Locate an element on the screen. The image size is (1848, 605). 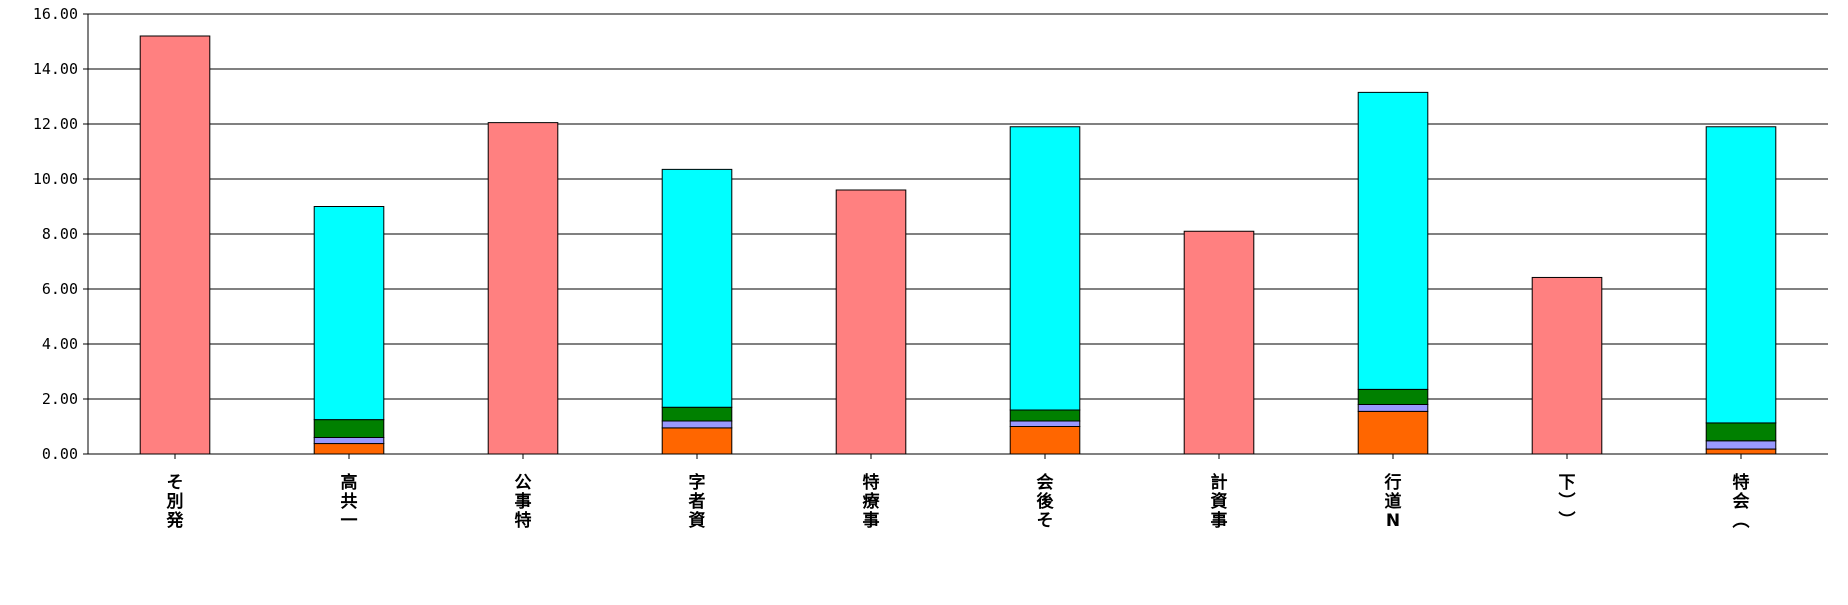
x-tick-char: 字 is located at coordinates (697, 482).